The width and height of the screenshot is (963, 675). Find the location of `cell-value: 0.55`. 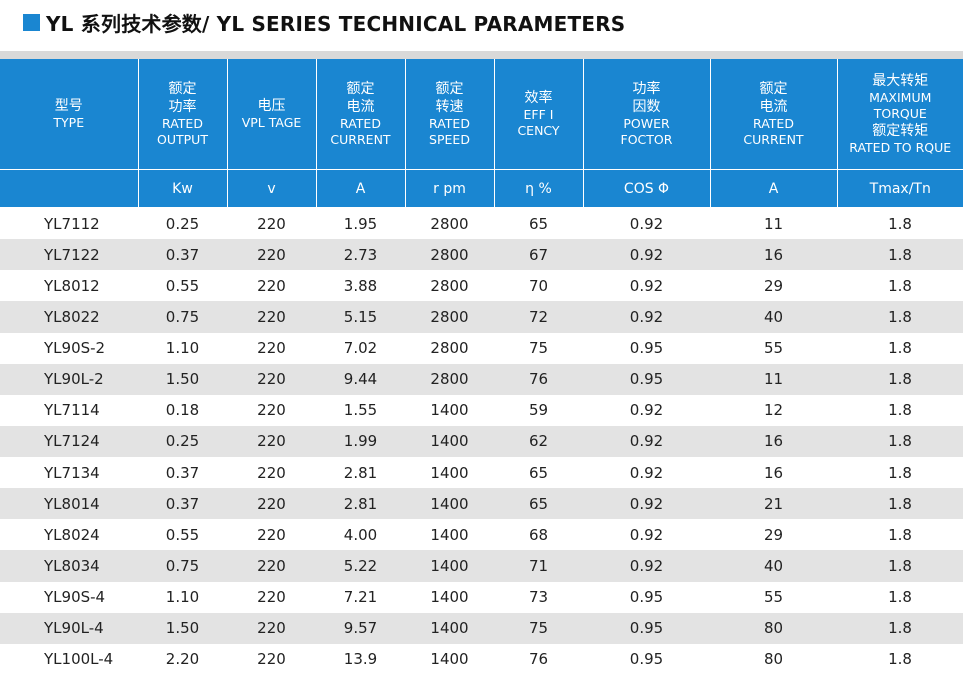

cell-value: 0.55 is located at coordinates (182, 534).